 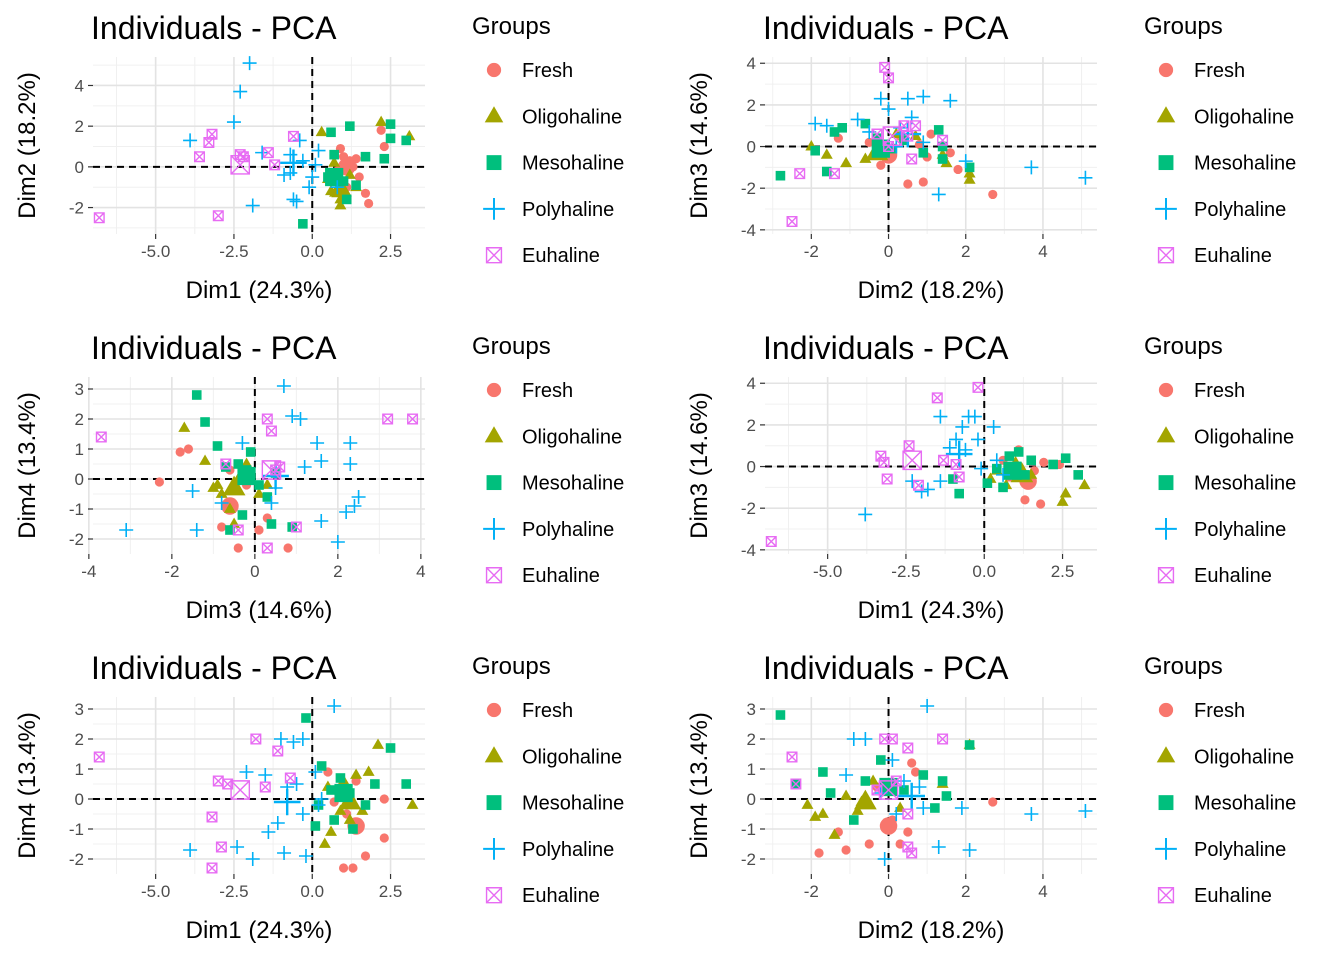 I want to click on legend-title: Groups, so click(x=511, y=26).